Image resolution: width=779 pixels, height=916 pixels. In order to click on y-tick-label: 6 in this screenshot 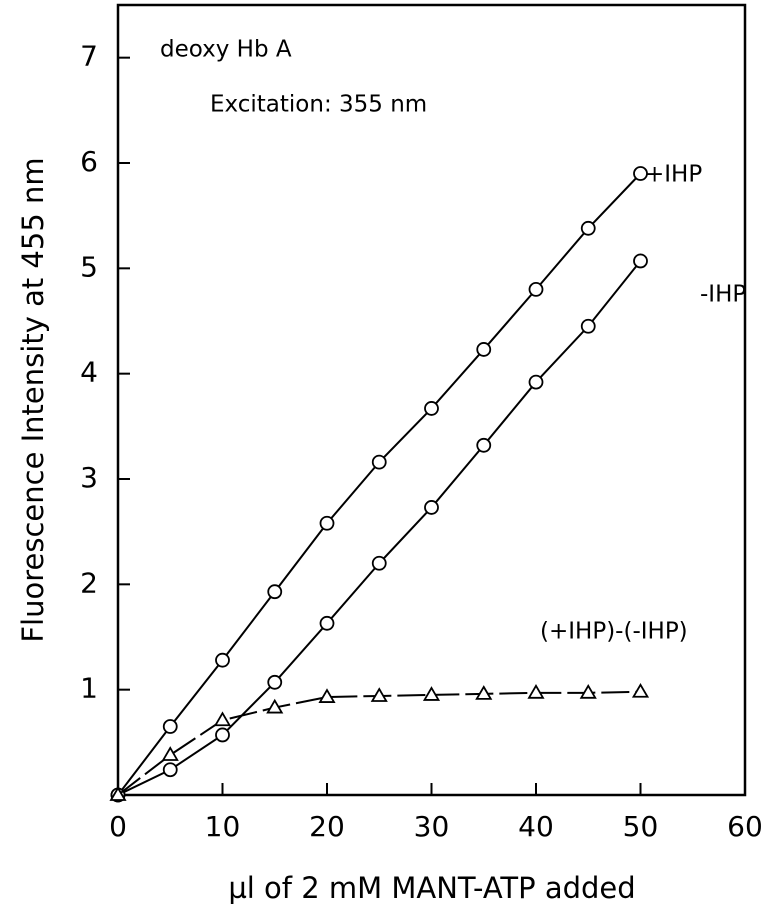, I will do `click(89, 161)`.